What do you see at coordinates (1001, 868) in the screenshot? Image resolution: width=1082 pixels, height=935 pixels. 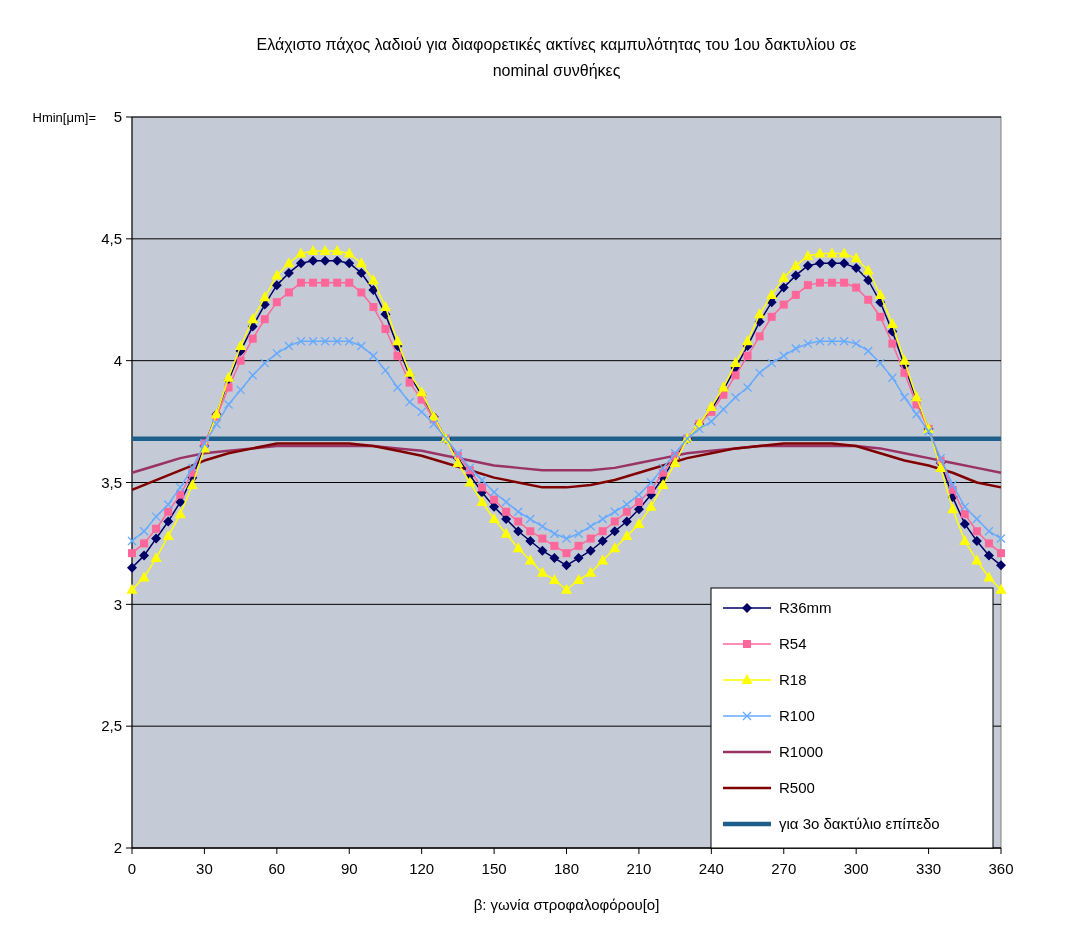 I see `x-tick-label: 360` at bounding box center [1001, 868].